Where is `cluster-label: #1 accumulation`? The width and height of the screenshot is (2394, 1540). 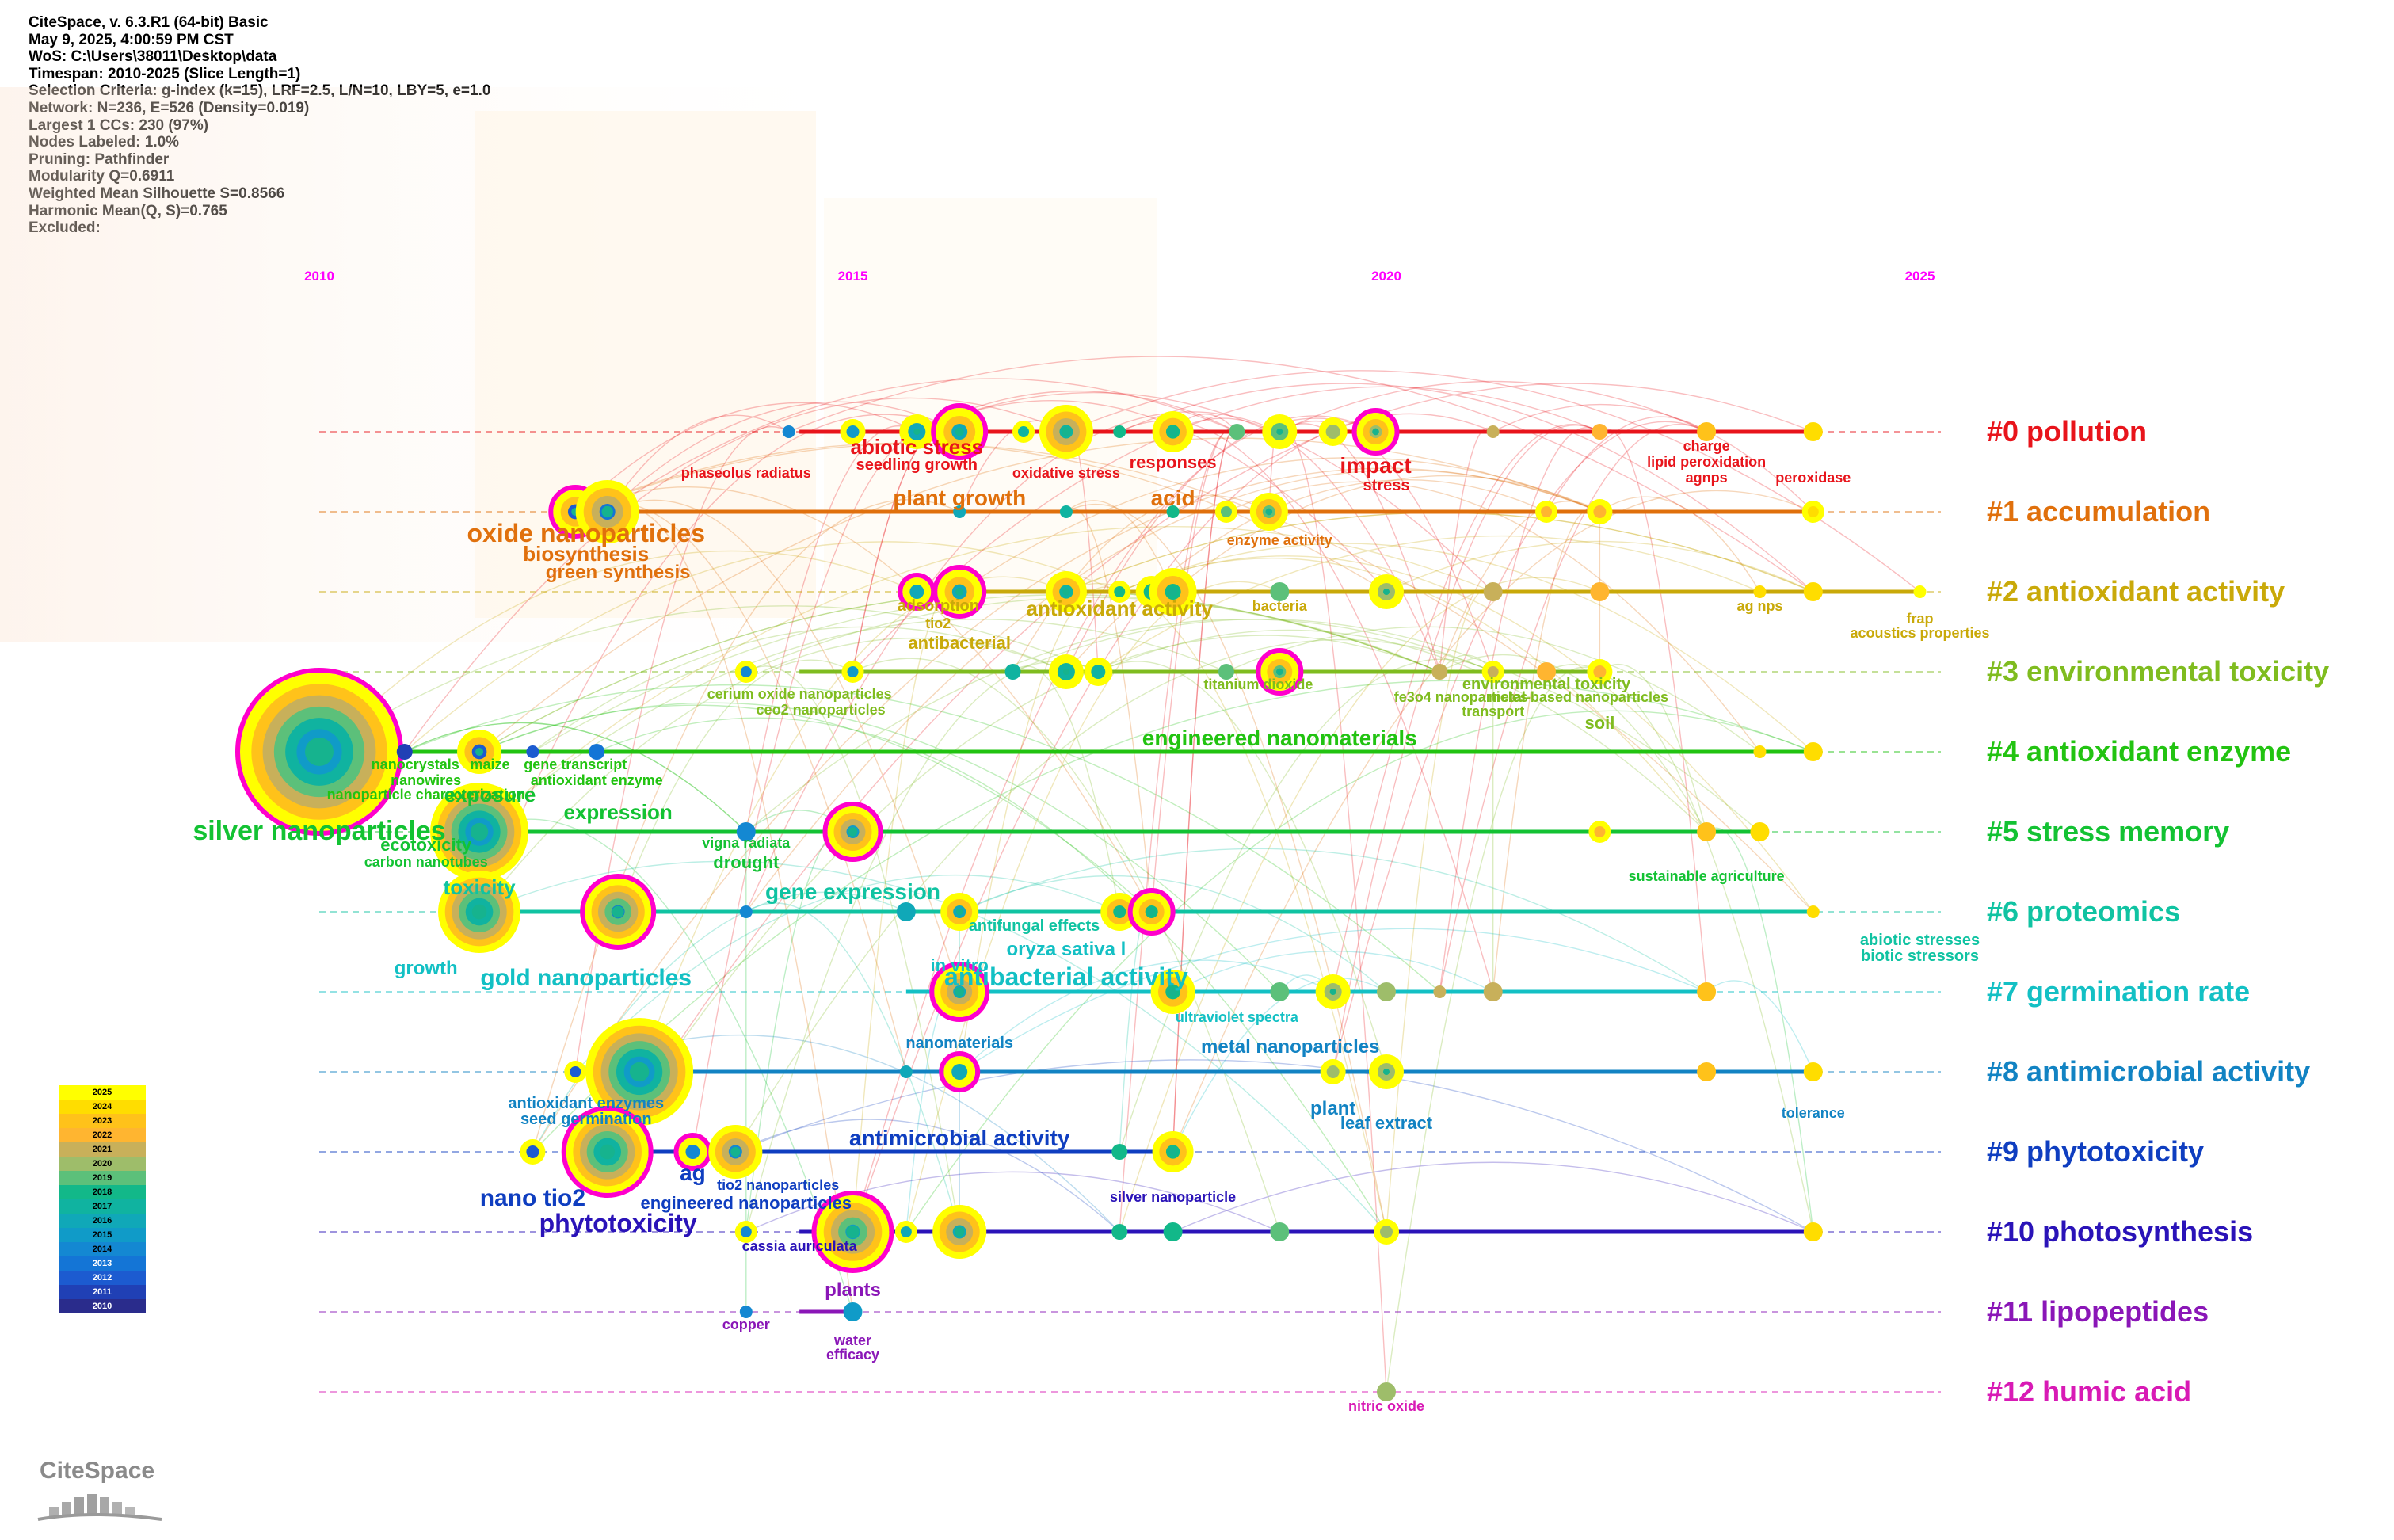
cluster-label: #1 accumulation is located at coordinates (2098, 511).